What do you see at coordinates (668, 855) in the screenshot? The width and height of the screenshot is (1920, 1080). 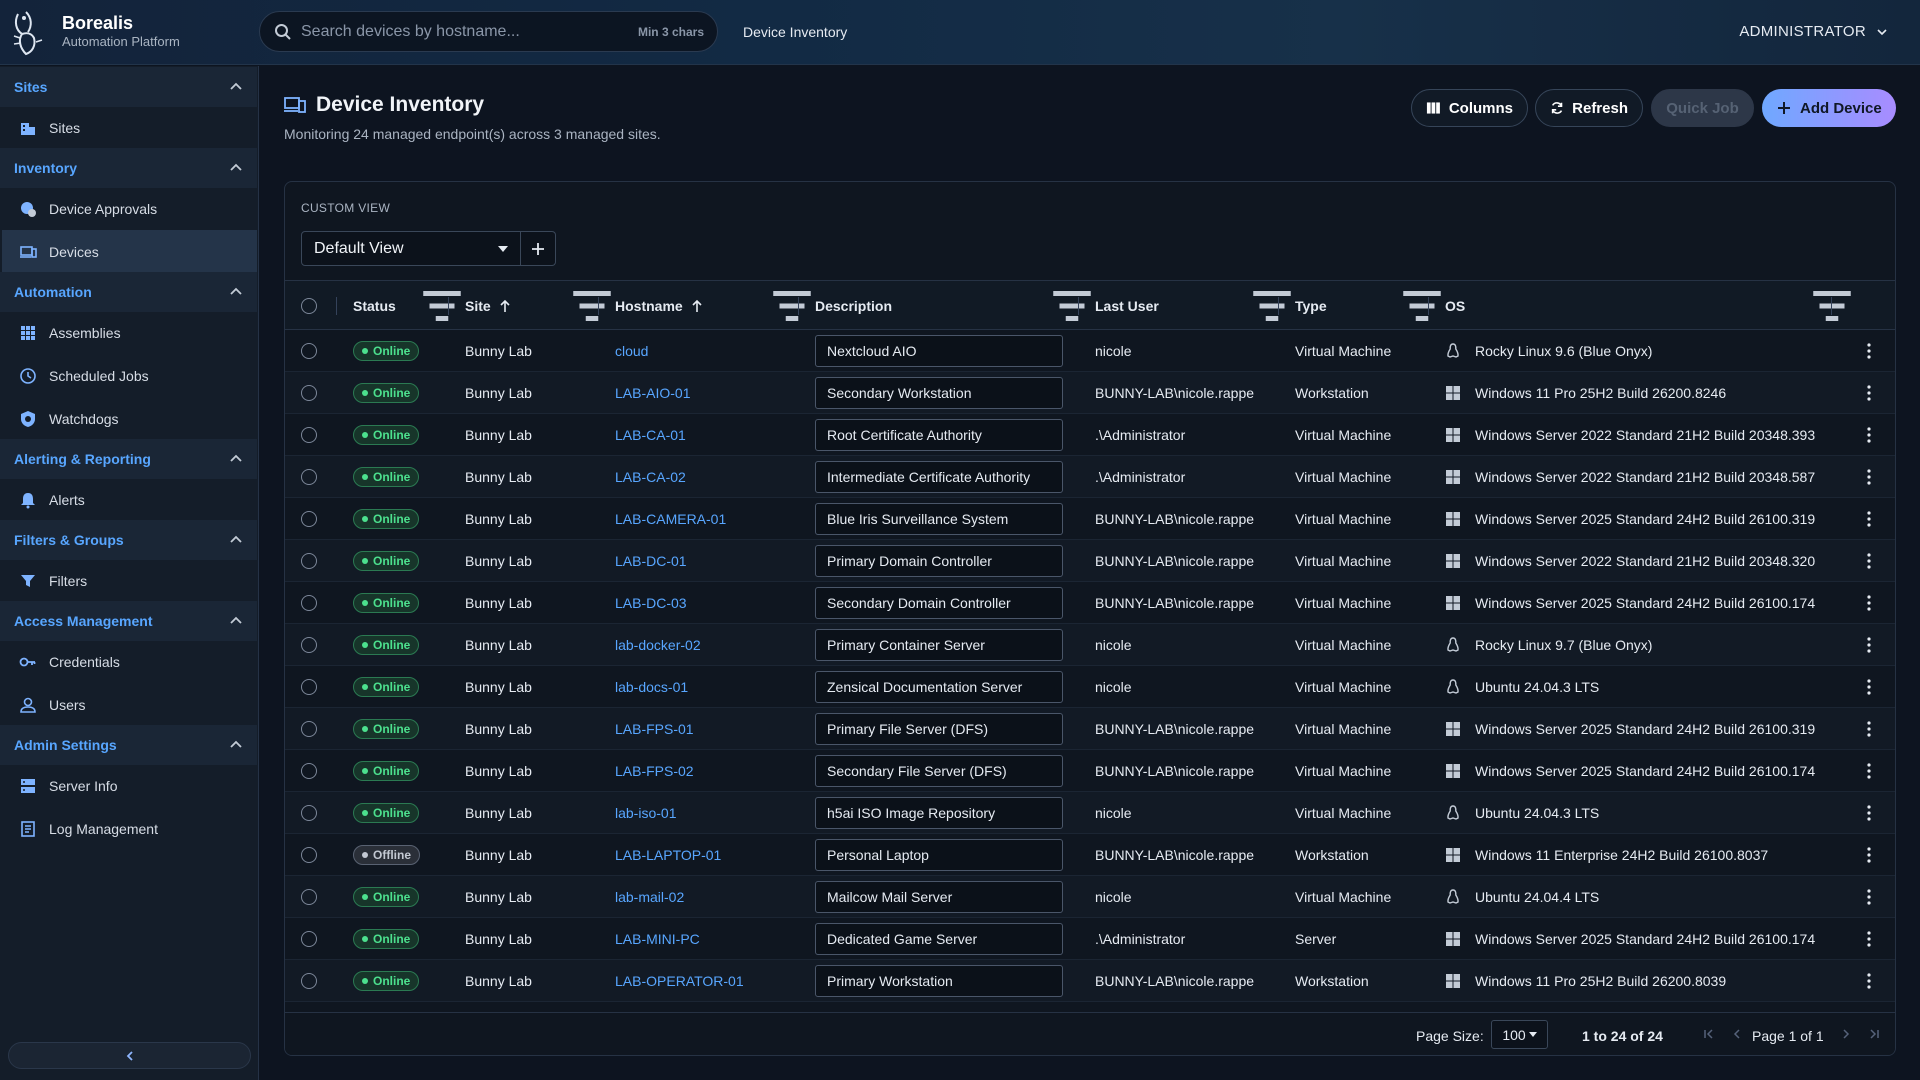 I see `hostname-link: LAB-LAPTOP-01` at bounding box center [668, 855].